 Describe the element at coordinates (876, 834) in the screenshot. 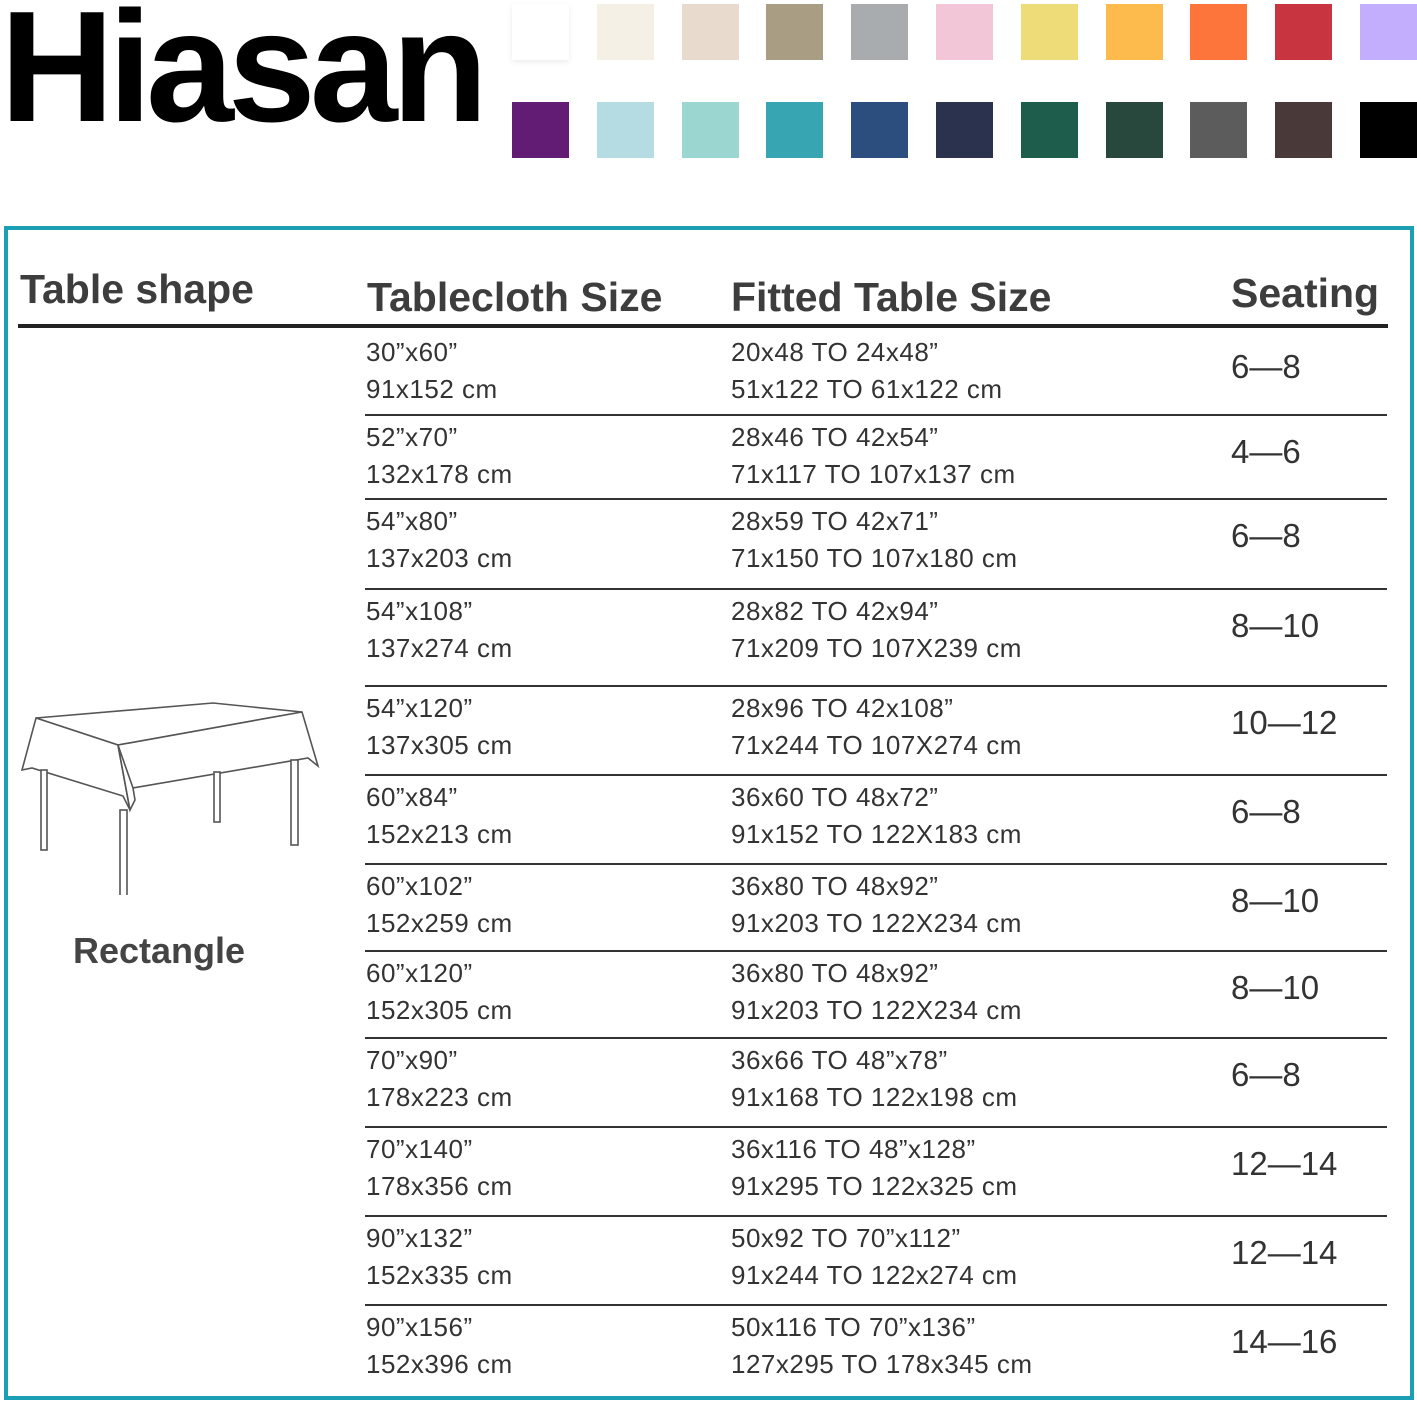

I see `fitted-size-cm: 91x152 TO 122X183 cm` at that location.